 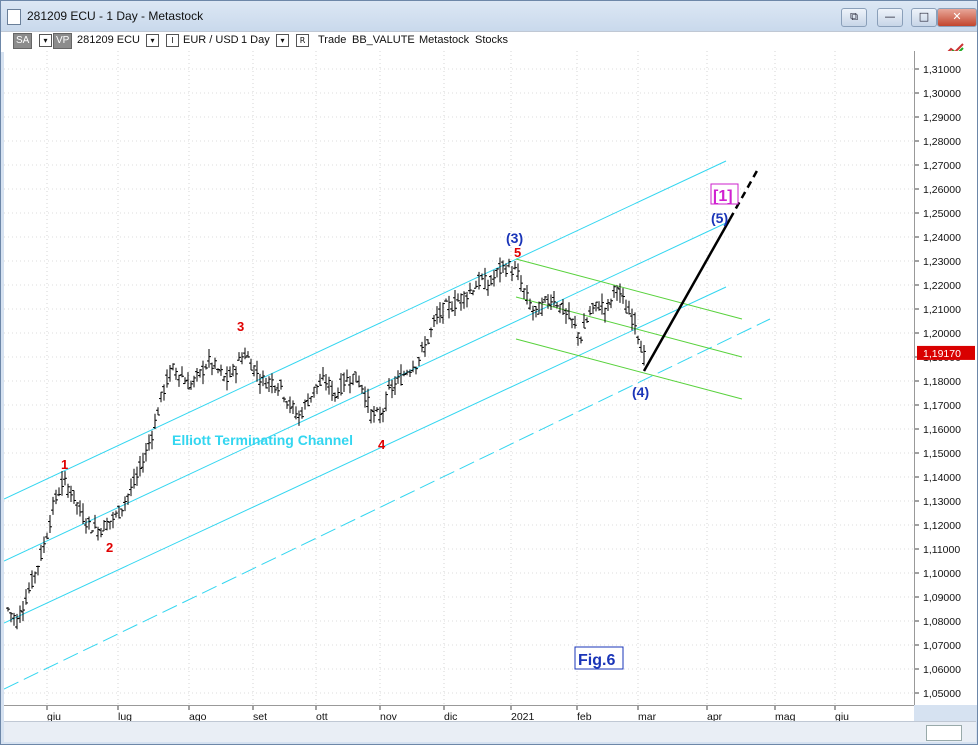 I want to click on y-tick-label: 1,20000, so click(x=942, y=334).